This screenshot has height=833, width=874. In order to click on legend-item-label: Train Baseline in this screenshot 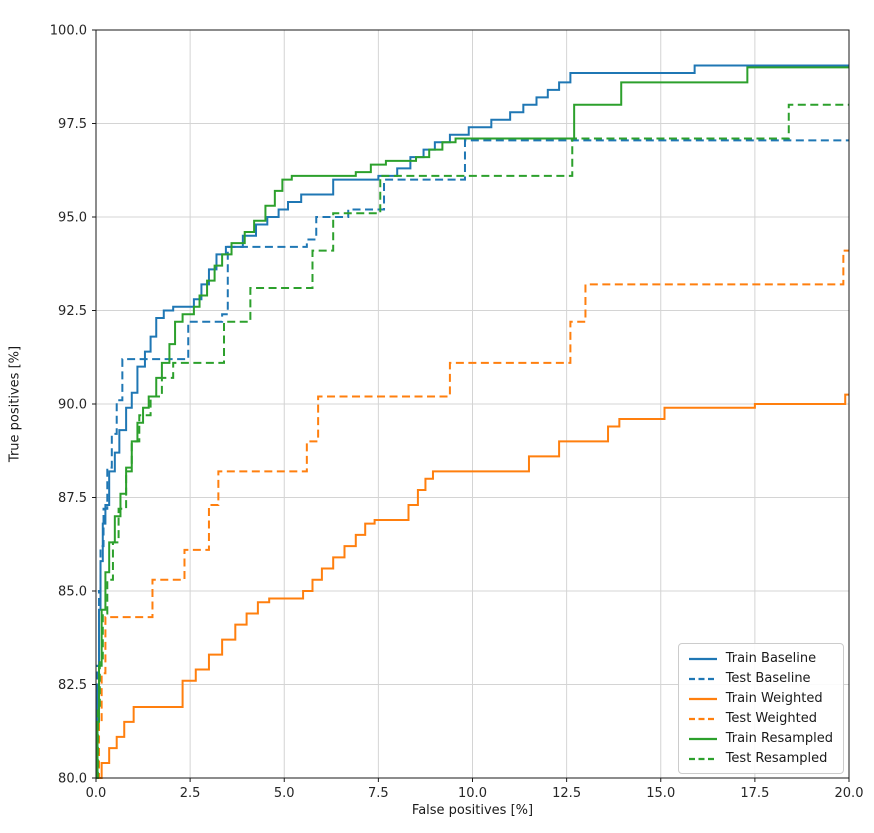, I will do `click(771, 658)`.